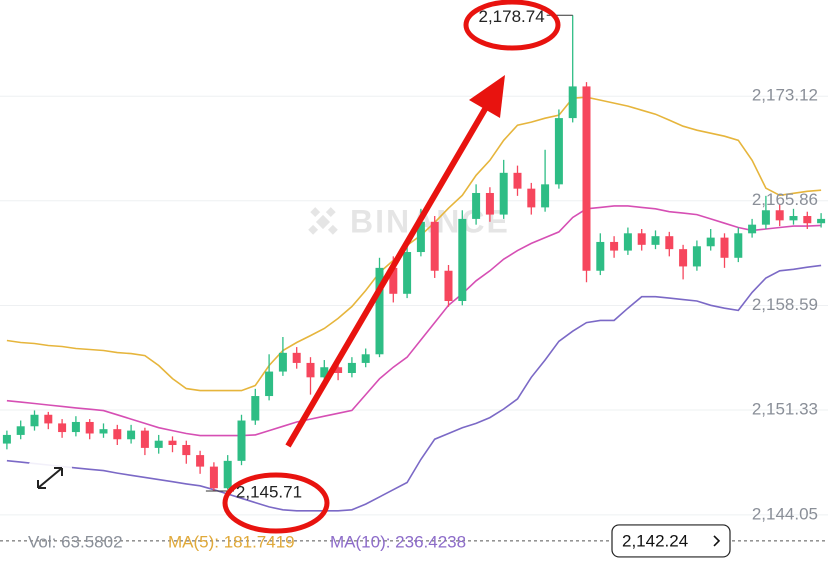 The width and height of the screenshot is (828, 568). What do you see at coordinates (512, 16) in the screenshot?
I see `high-label: 2,178.74` at bounding box center [512, 16].